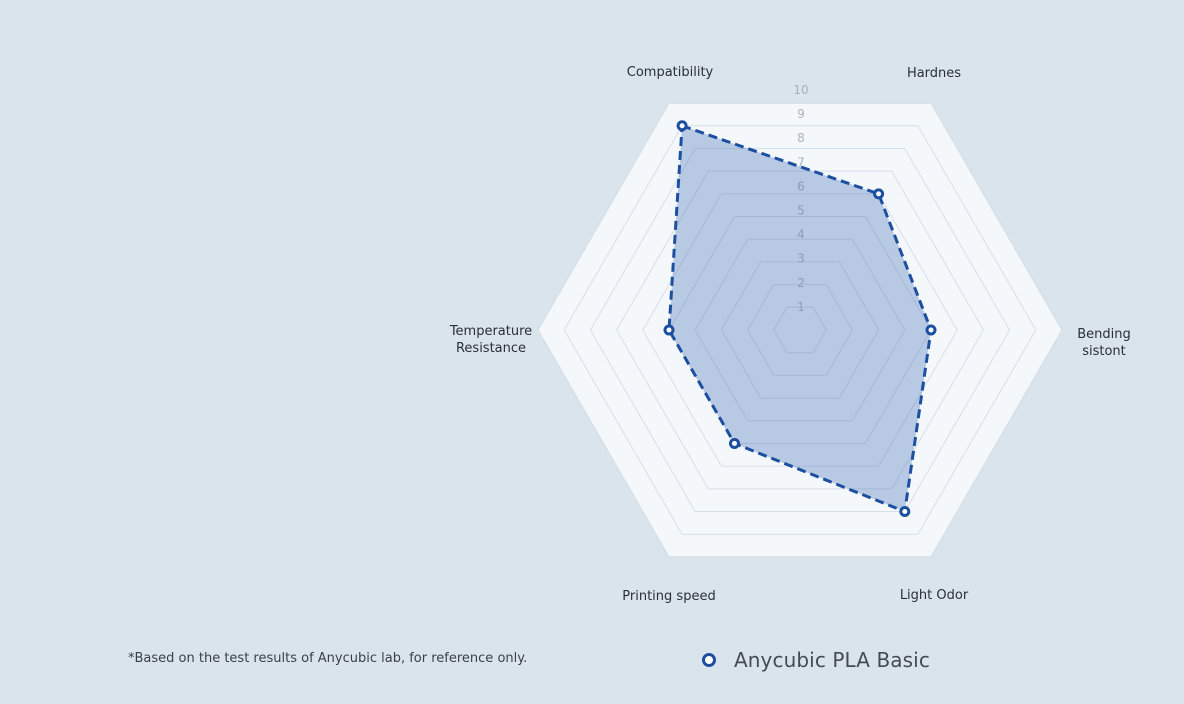 This screenshot has width=1184, height=704. What do you see at coordinates (800, 90) in the screenshot?
I see `tick-label: 10` at bounding box center [800, 90].